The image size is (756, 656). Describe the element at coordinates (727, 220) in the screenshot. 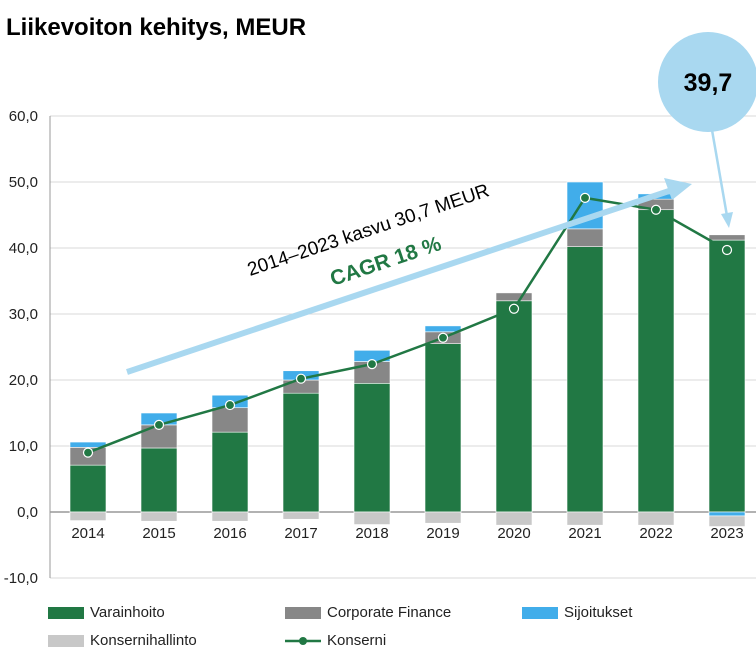

I see `bubble-pointer-head` at that location.